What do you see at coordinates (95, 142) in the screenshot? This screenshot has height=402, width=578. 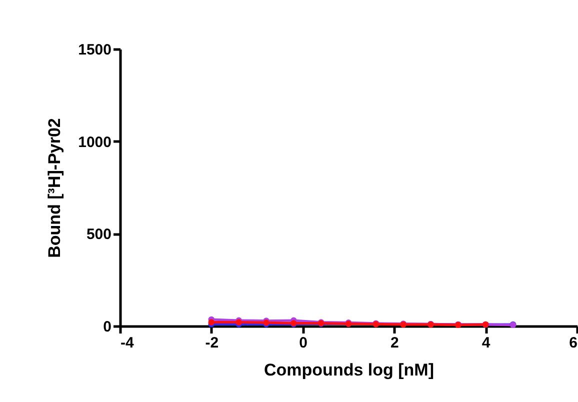 I see `y-tick-label: 1000` at bounding box center [95, 142].